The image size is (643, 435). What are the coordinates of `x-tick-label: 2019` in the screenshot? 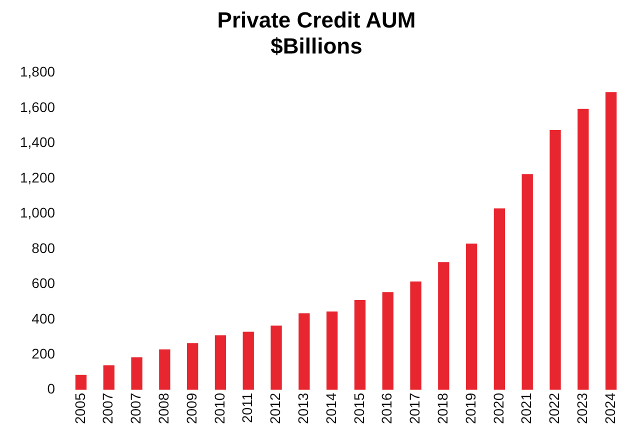 It's located at (470, 408).